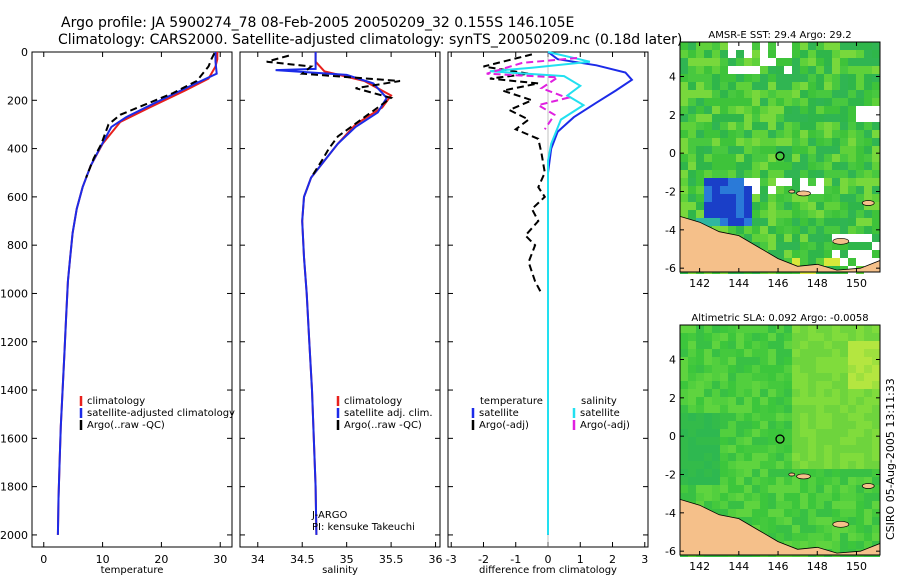 The width and height of the screenshot is (900, 584). What do you see at coordinates (511, 401) in the screenshot?
I see `legend-heading: temperature` at bounding box center [511, 401].